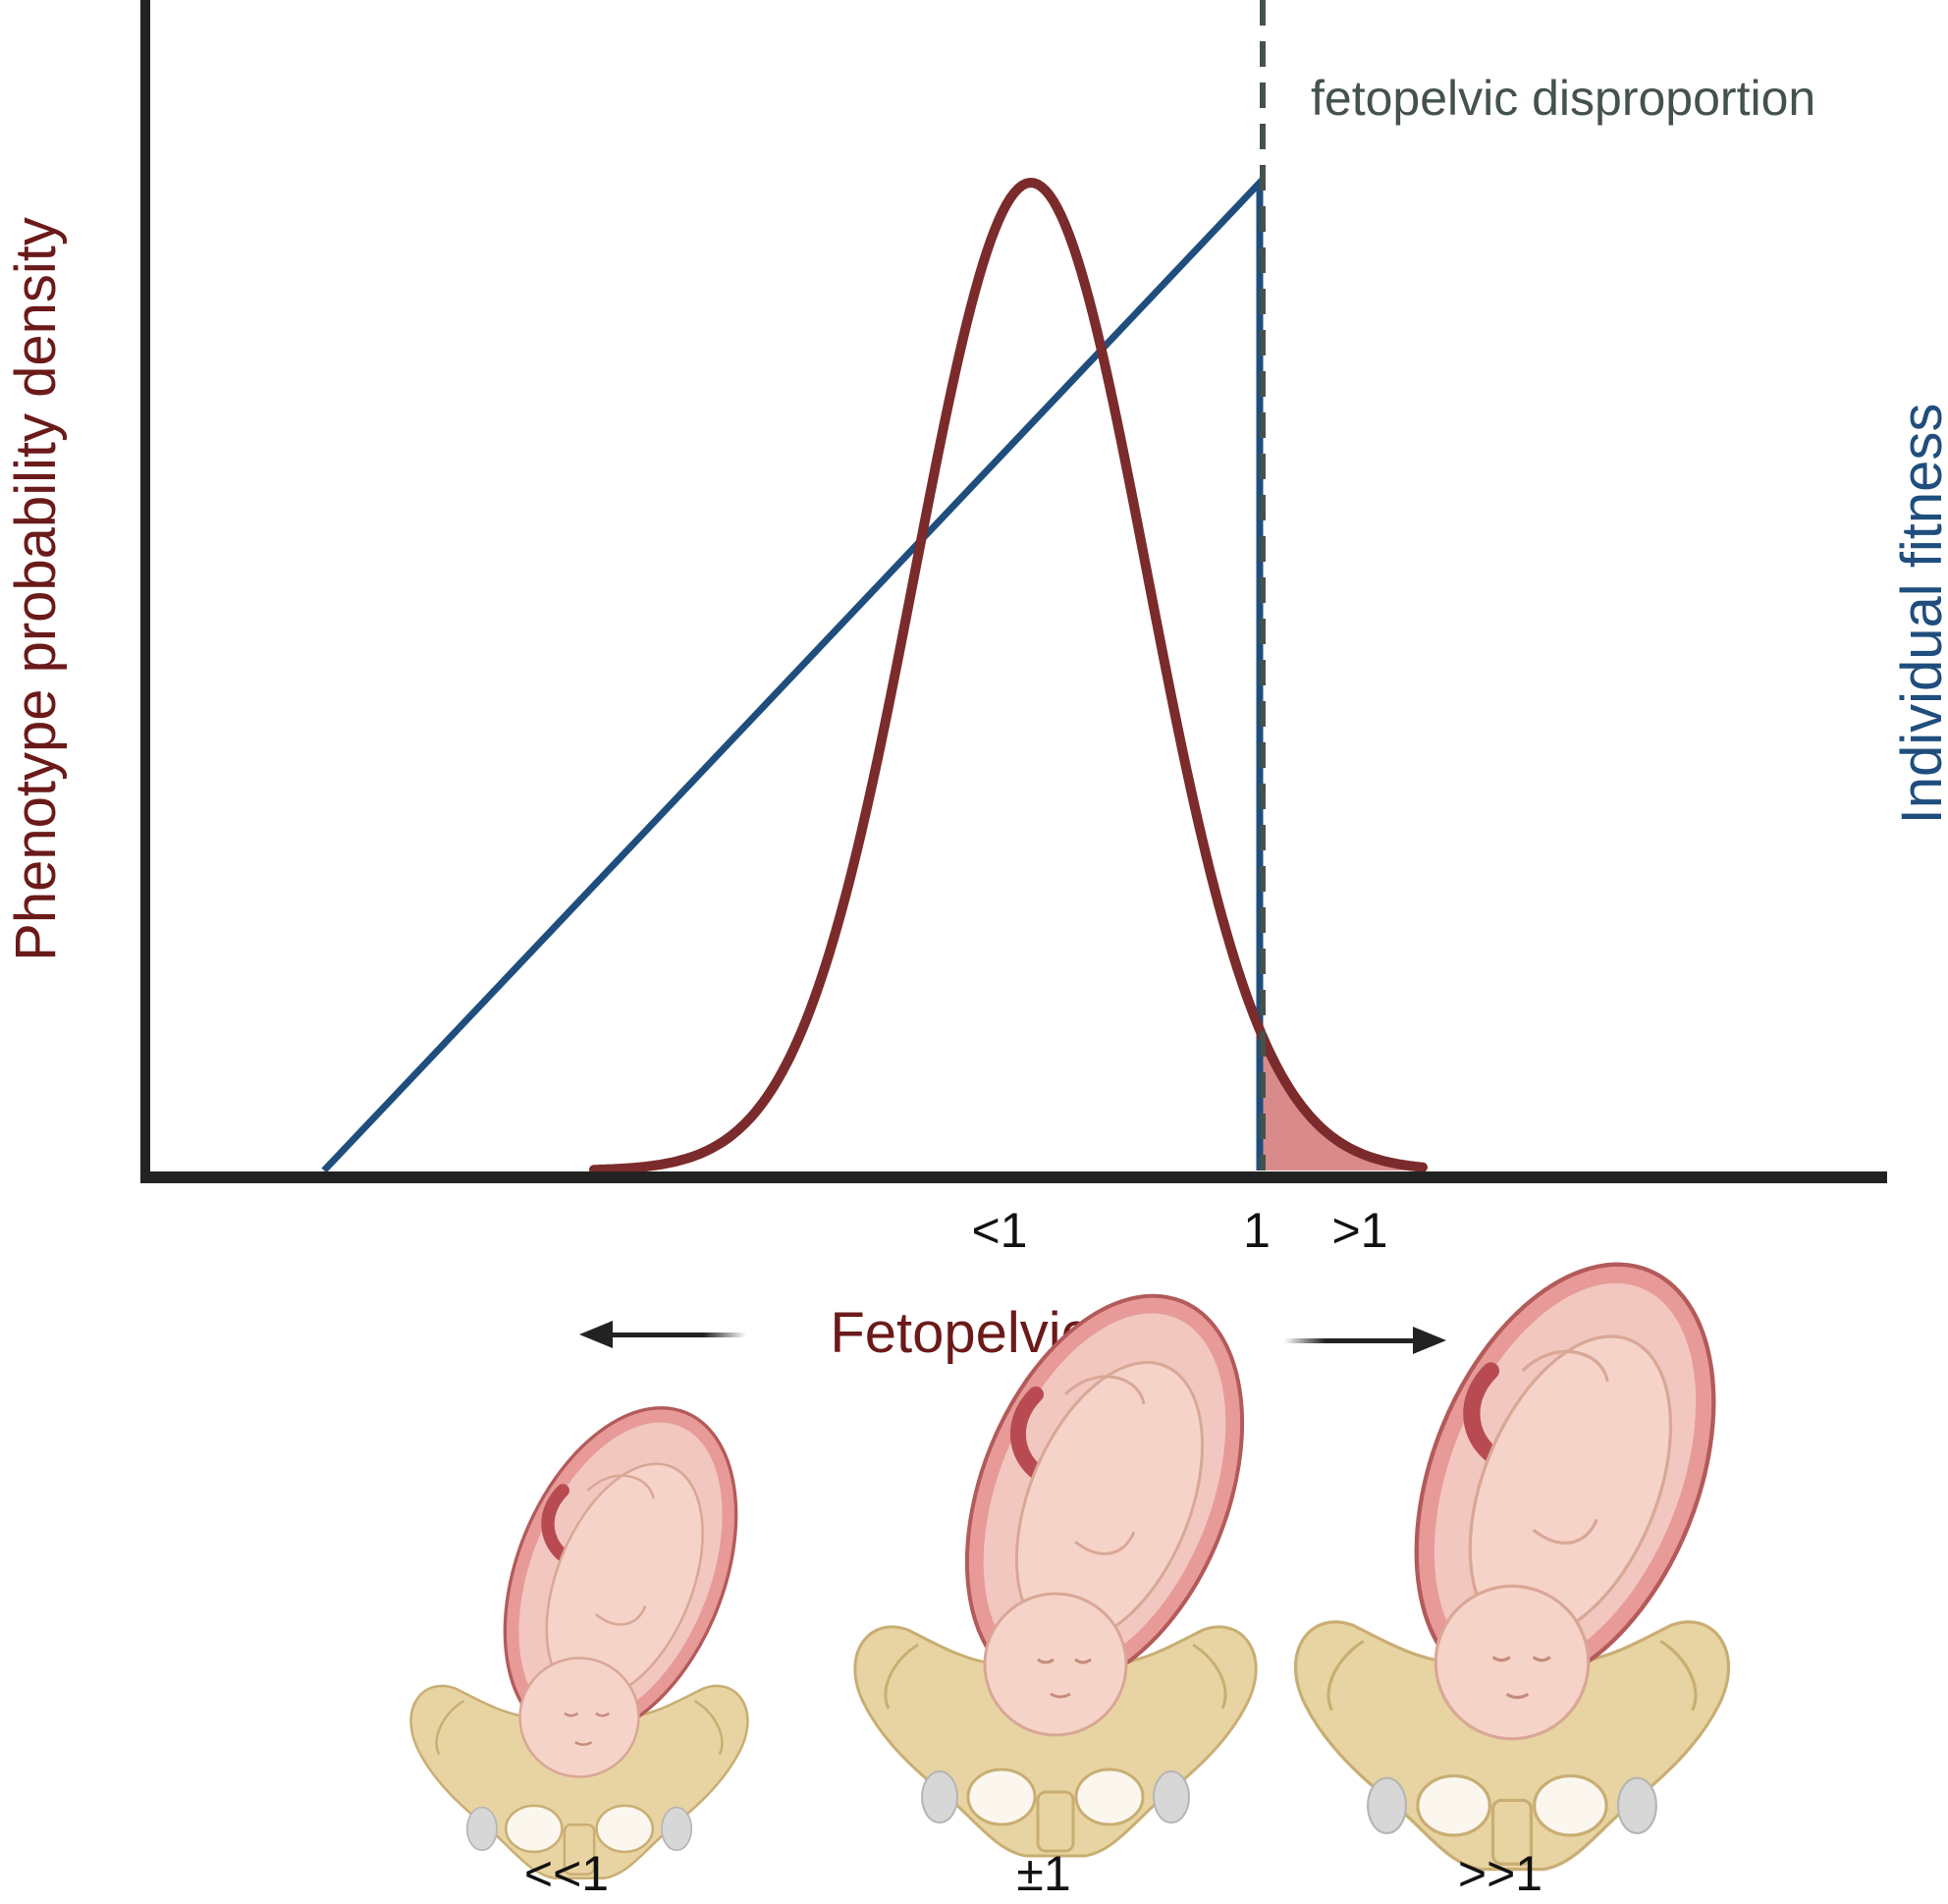  What do you see at coordinates (566, 1872) in the screenshot?
I see `illustration-label: <<1` at bounding box center [566, 1872].